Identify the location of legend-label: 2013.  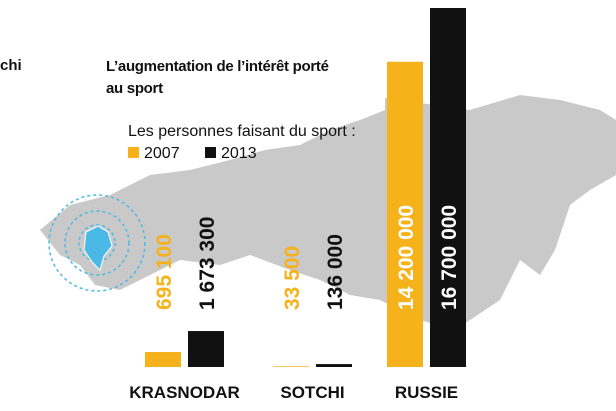
(239, 153).